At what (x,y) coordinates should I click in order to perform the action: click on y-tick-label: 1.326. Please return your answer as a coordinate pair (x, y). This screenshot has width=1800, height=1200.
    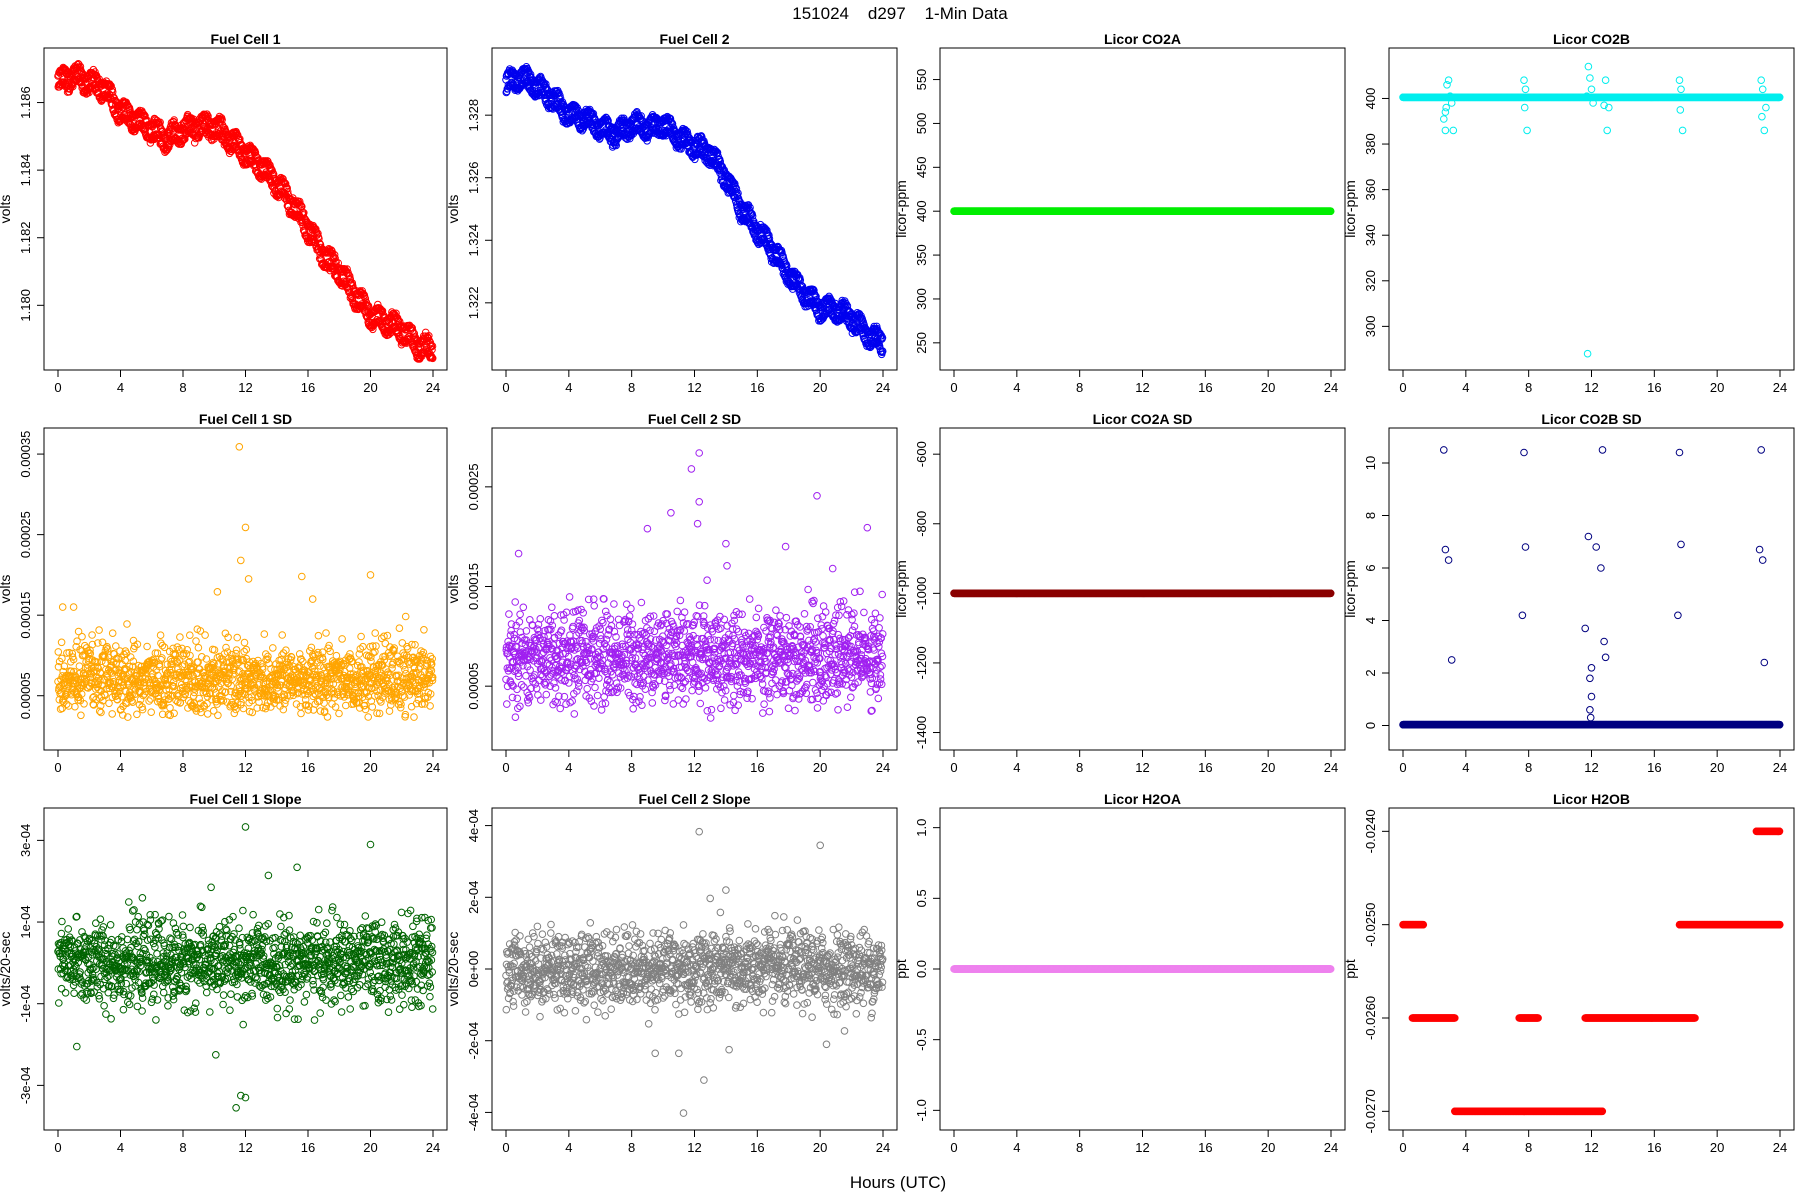
    Looking at the image, I should click on (473, 177).